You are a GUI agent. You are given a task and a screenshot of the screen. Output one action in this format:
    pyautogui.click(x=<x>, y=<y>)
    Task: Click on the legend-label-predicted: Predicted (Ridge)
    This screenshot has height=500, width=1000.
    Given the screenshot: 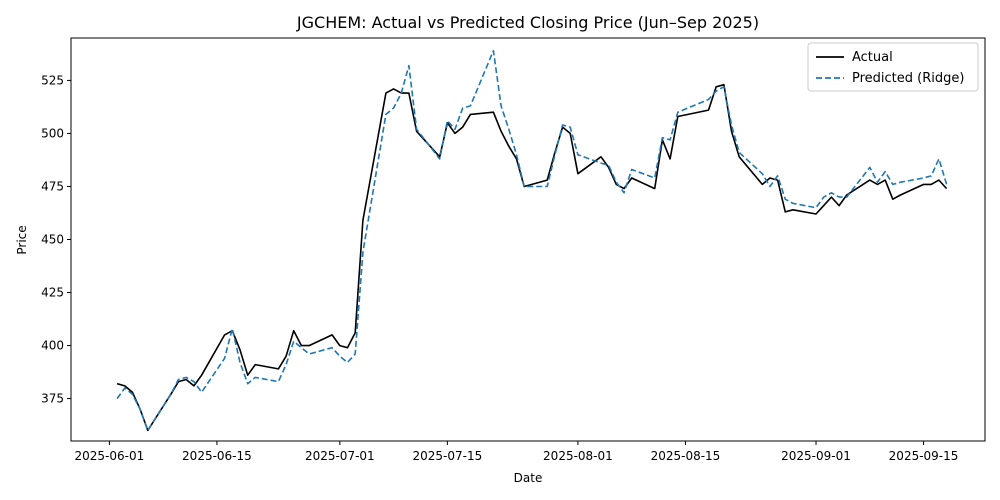 What is the action you would take?
    pyautogui.click(x=908, y=78)
    